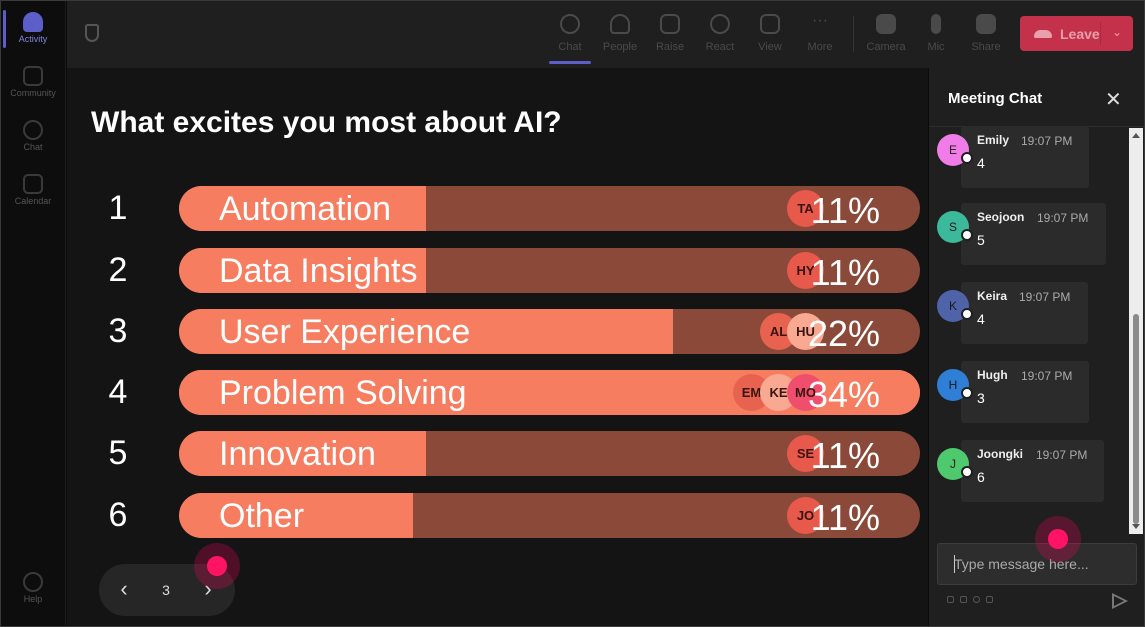 The image size is (1145, 627). I want to click on phone-hangup-icon, so click(1043, 33).